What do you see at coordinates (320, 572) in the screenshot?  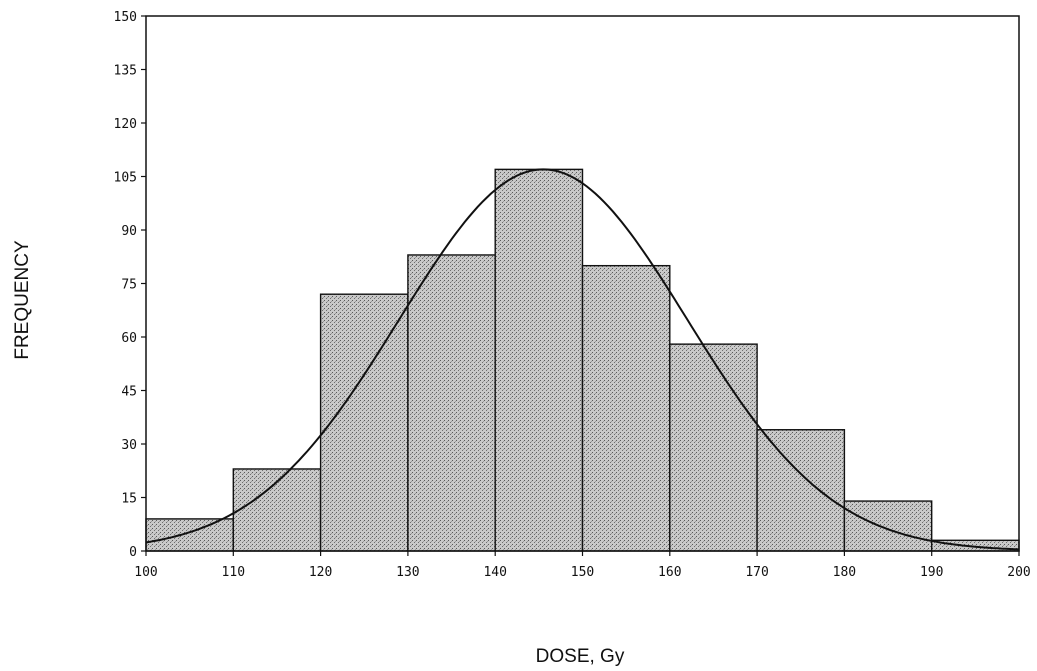 I see `x-tick-label: 120` at bounding box center [320, 572].